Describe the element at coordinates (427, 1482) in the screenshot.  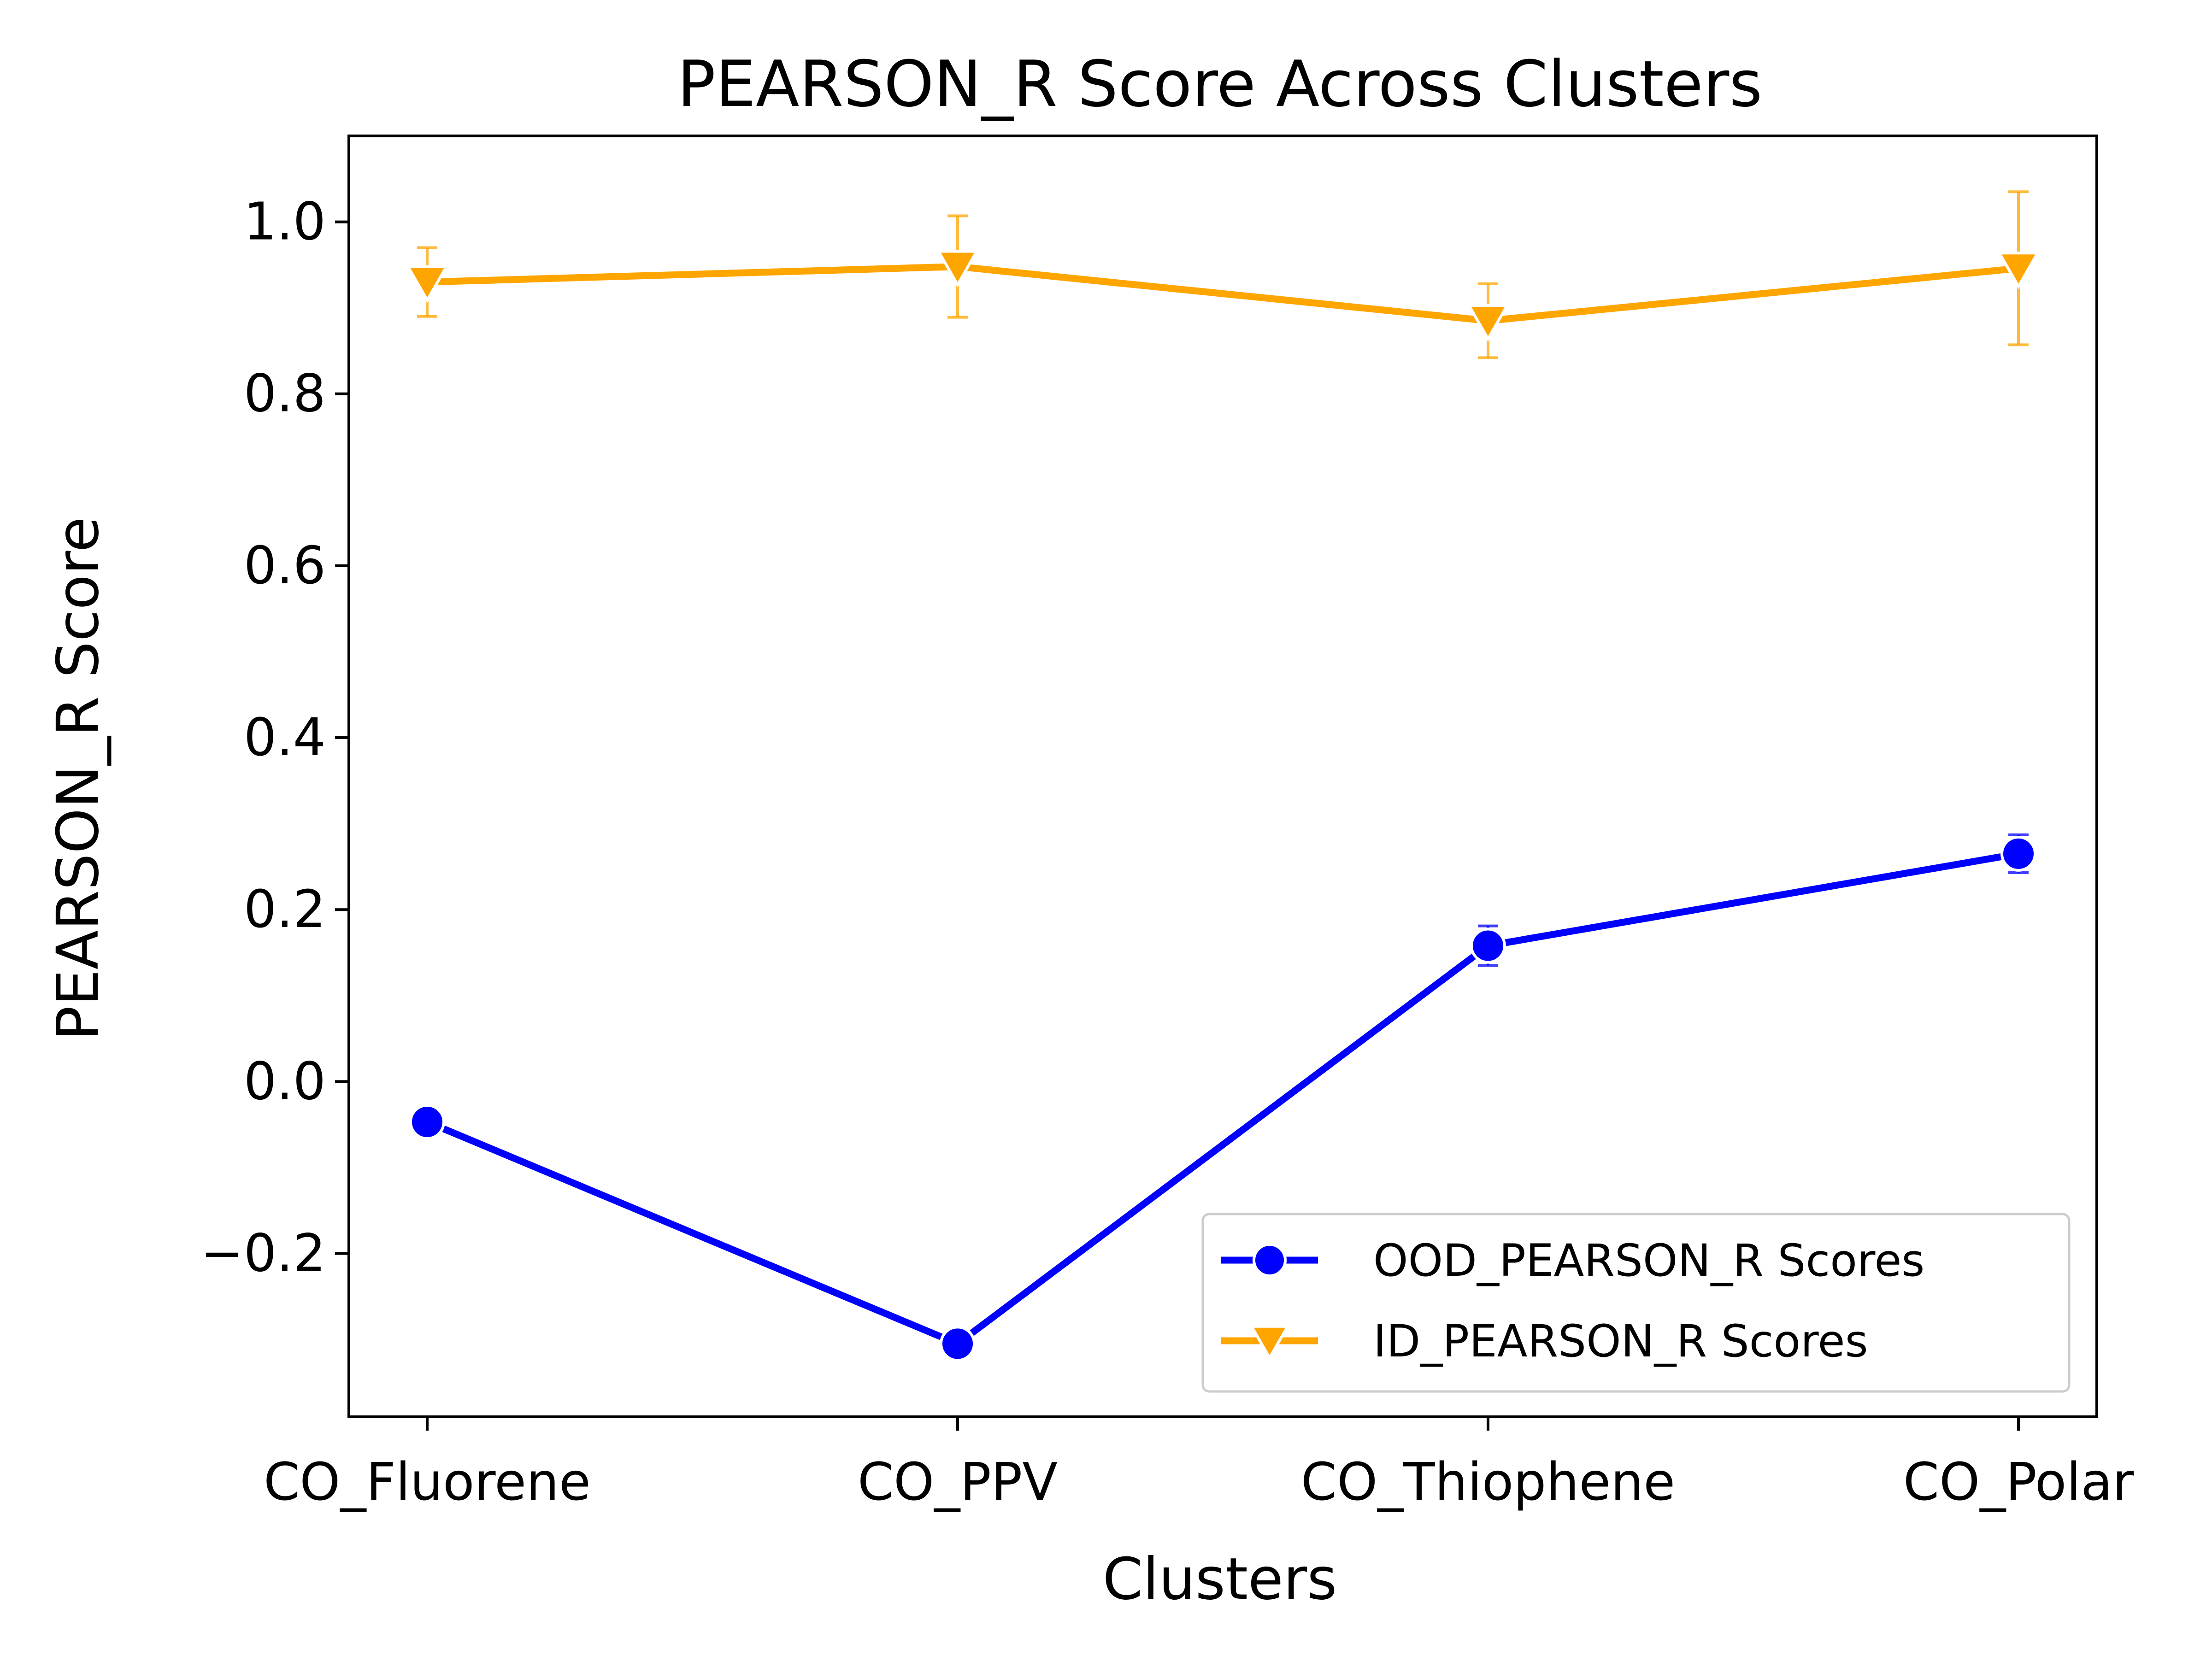
I see `x-tick-label: CO_Fluorene` at that location.